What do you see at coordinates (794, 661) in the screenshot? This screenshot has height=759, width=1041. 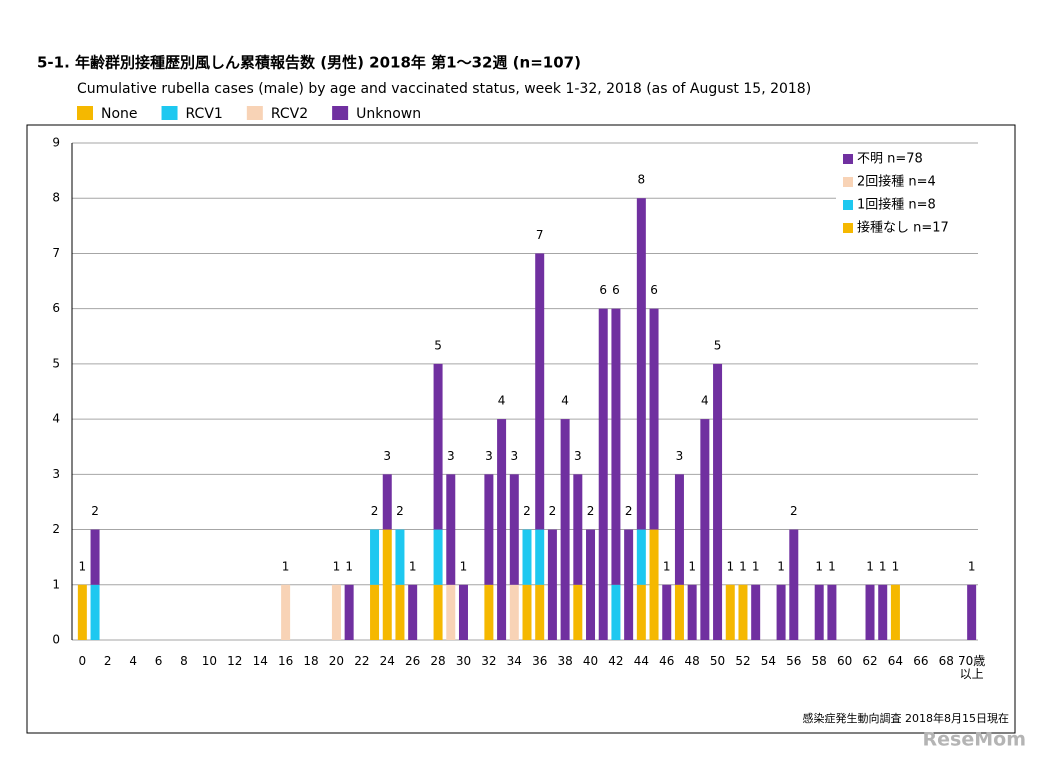 I see `x-tick-label: 56` at bounding box center [794, 661].